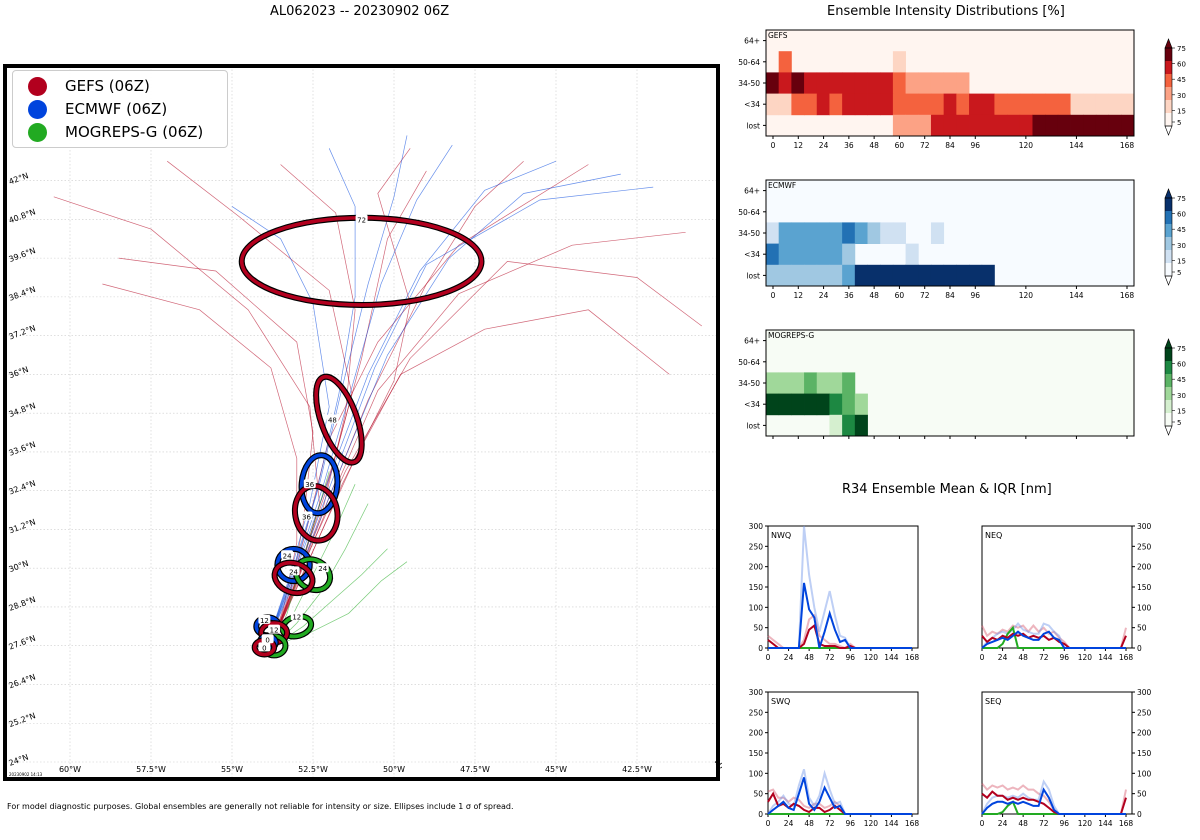  Describe the element at coordinates (37, 109) in the screenshot. I see `legend-dot-ecmwf` at that location.